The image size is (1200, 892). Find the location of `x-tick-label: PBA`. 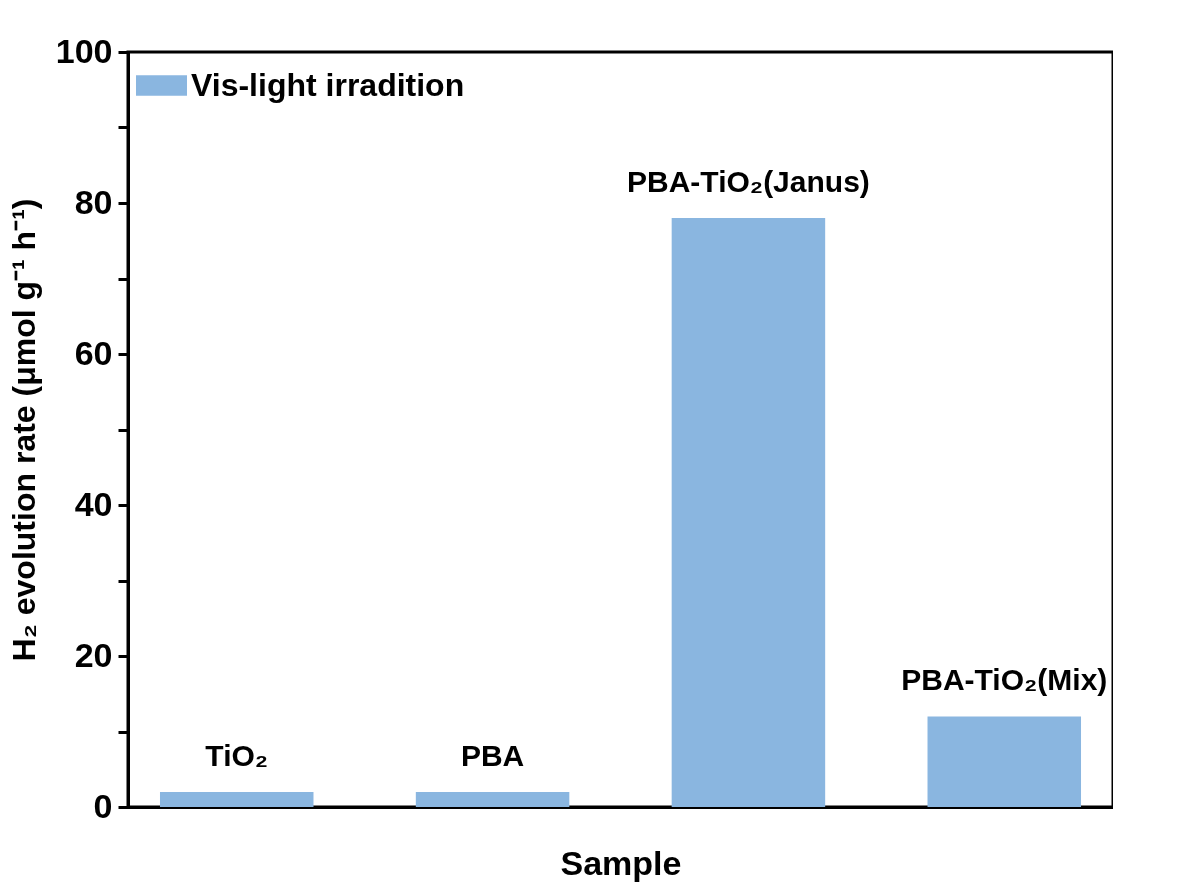

x-tick-label: PBA is located at coordinates (492, 755).